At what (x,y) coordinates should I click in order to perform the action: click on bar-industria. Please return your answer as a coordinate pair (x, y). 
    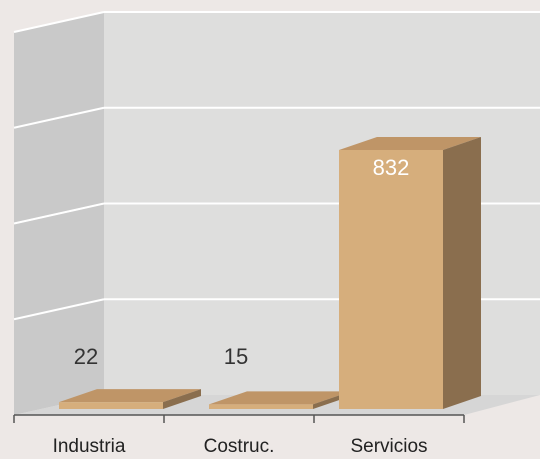
    Looking at the image, I should click on (130, 399).